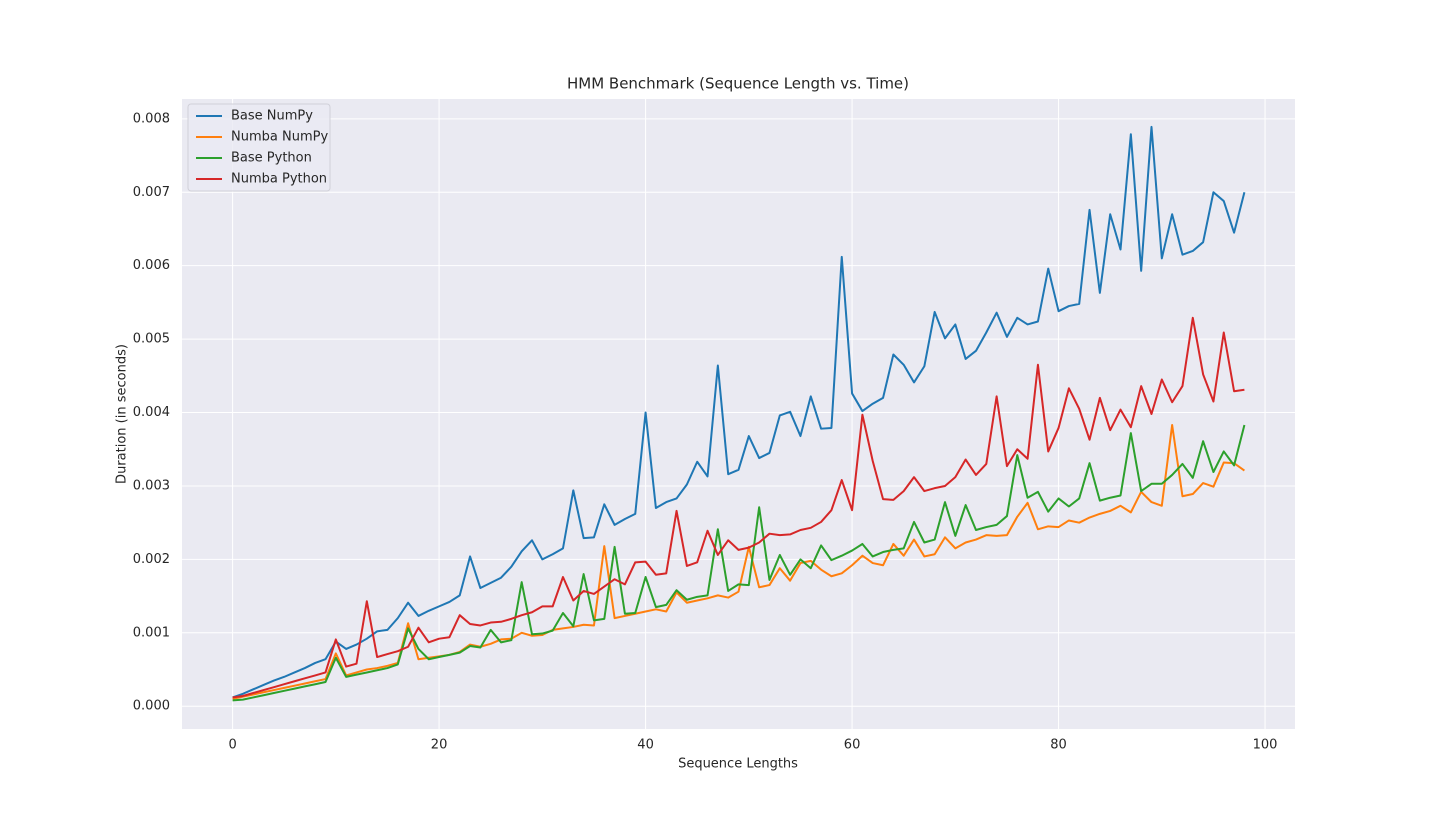  What do you see at coordinates (1058, 745) in the screenshot?
I see `x-tick-label: 80` at bounding box center [1058, 745].